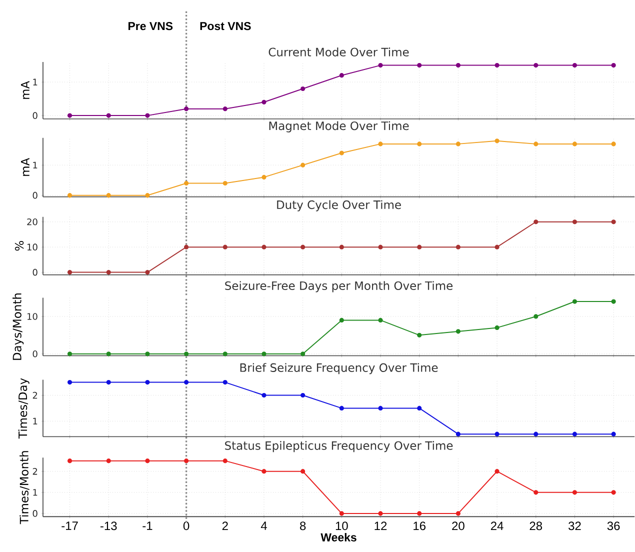 The image size is (635, 552). What do you see at coordinates (536, 526) in the screenshot?
I see `x-tick-label: 28` at bounding box center [536, 526].